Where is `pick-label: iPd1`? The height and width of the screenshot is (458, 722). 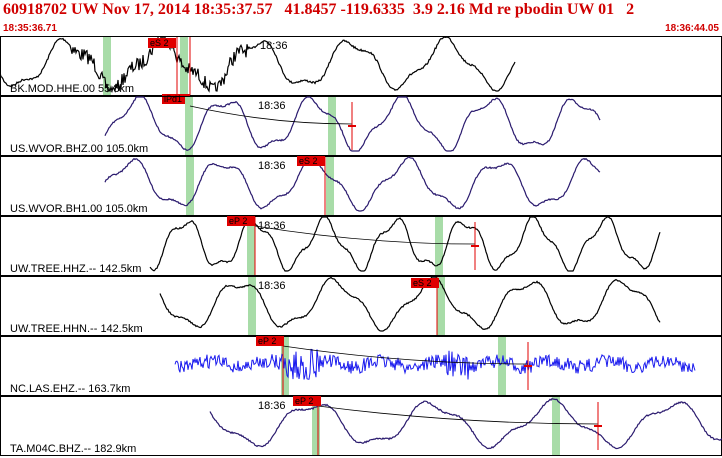
pick-label: iPd1 is located at coordinates (173, 99).